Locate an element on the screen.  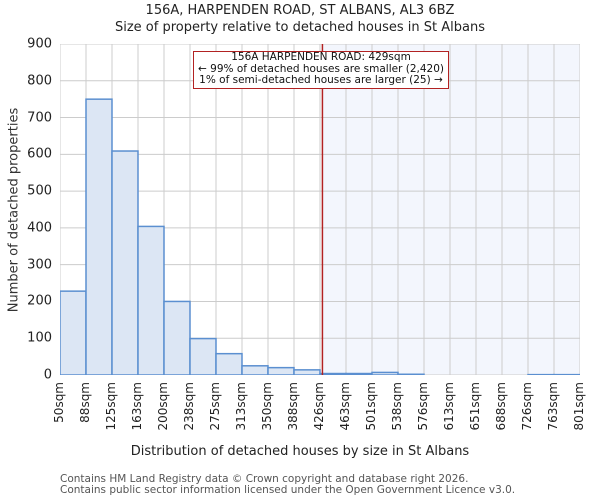
x-tick-label: 801sqm is located at coordinates (579, 406).